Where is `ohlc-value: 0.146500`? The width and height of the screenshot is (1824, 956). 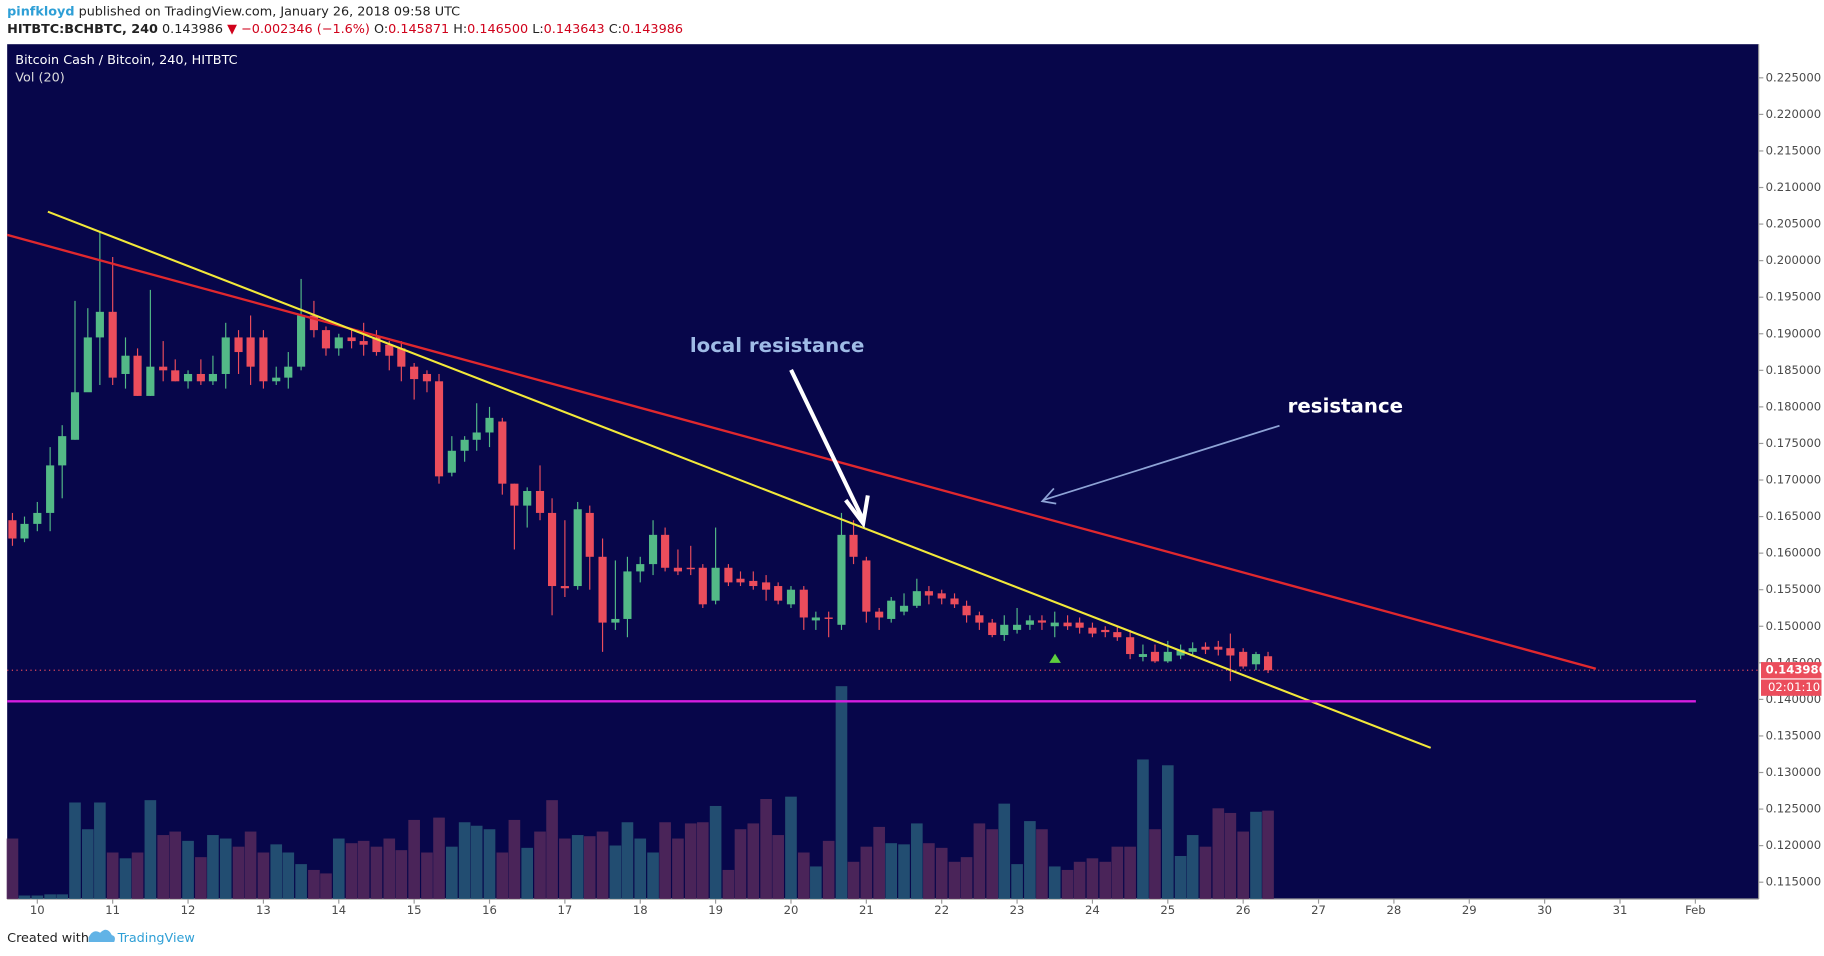
ohlc-value: 0.146500 is located at coordinates (497, 29).